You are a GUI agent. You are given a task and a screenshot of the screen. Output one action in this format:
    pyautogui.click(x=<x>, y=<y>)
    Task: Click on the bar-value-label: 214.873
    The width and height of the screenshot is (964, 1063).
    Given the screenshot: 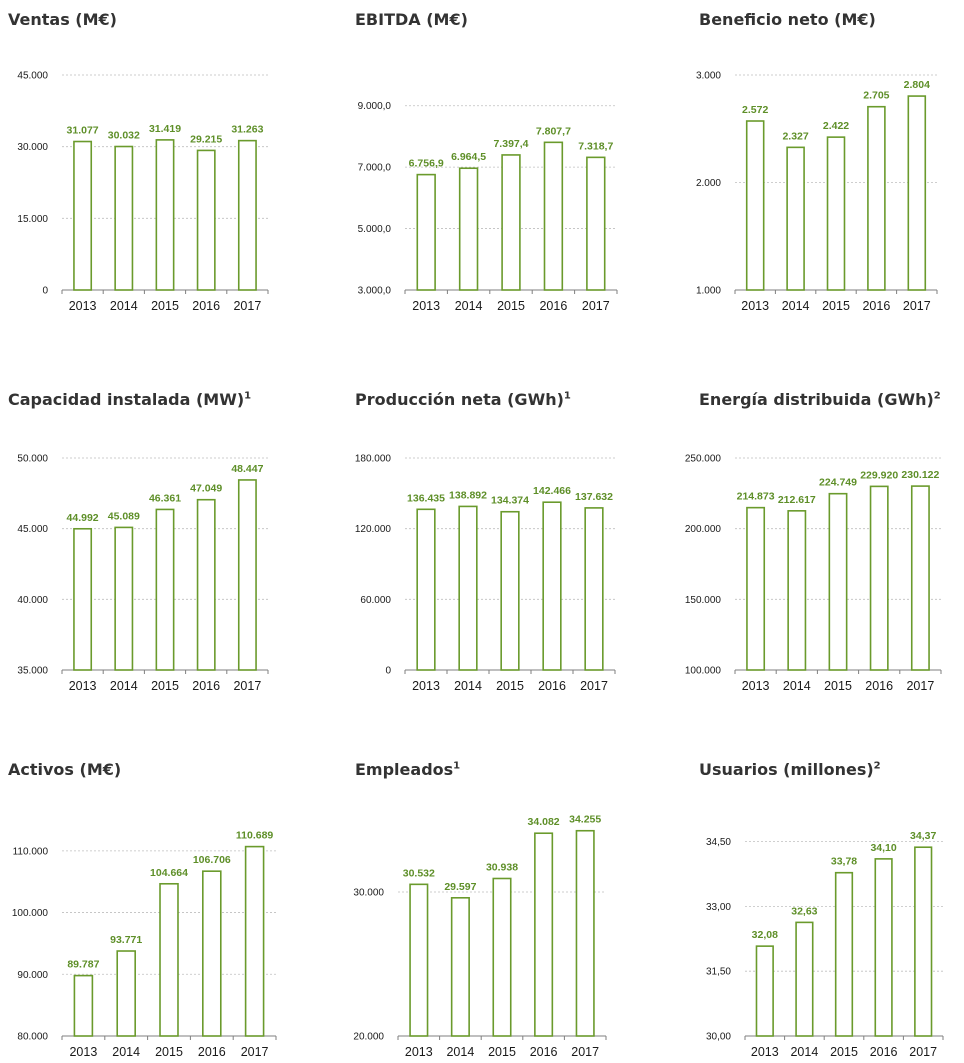 What is the action you would take?
    pyautogui.click(x=756, y=497)
    